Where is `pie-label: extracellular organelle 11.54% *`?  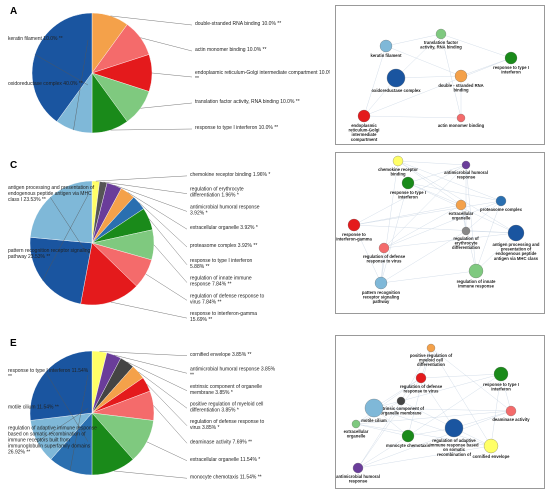 pie-label: extracellular organelle 11.54% * is located at coordinates (225, 460).